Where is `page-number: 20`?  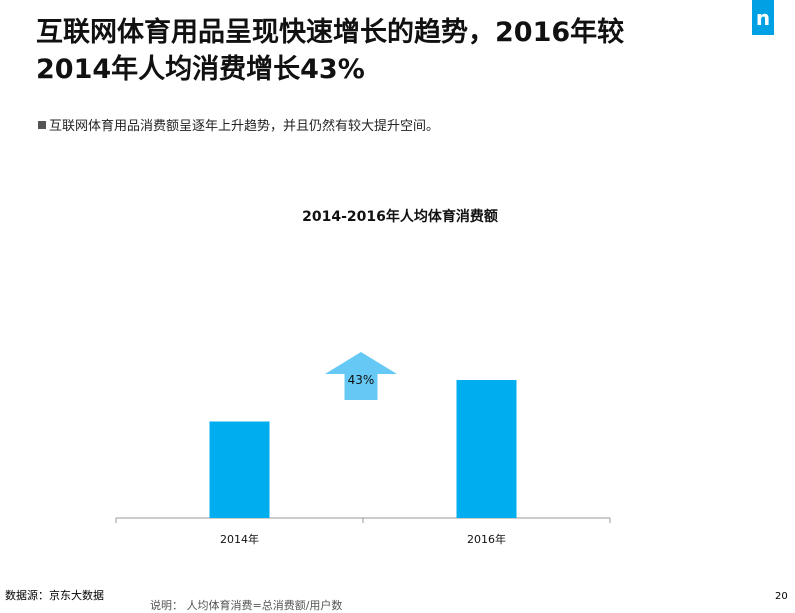 page-number: 20 is located at coordinates (781, 596).